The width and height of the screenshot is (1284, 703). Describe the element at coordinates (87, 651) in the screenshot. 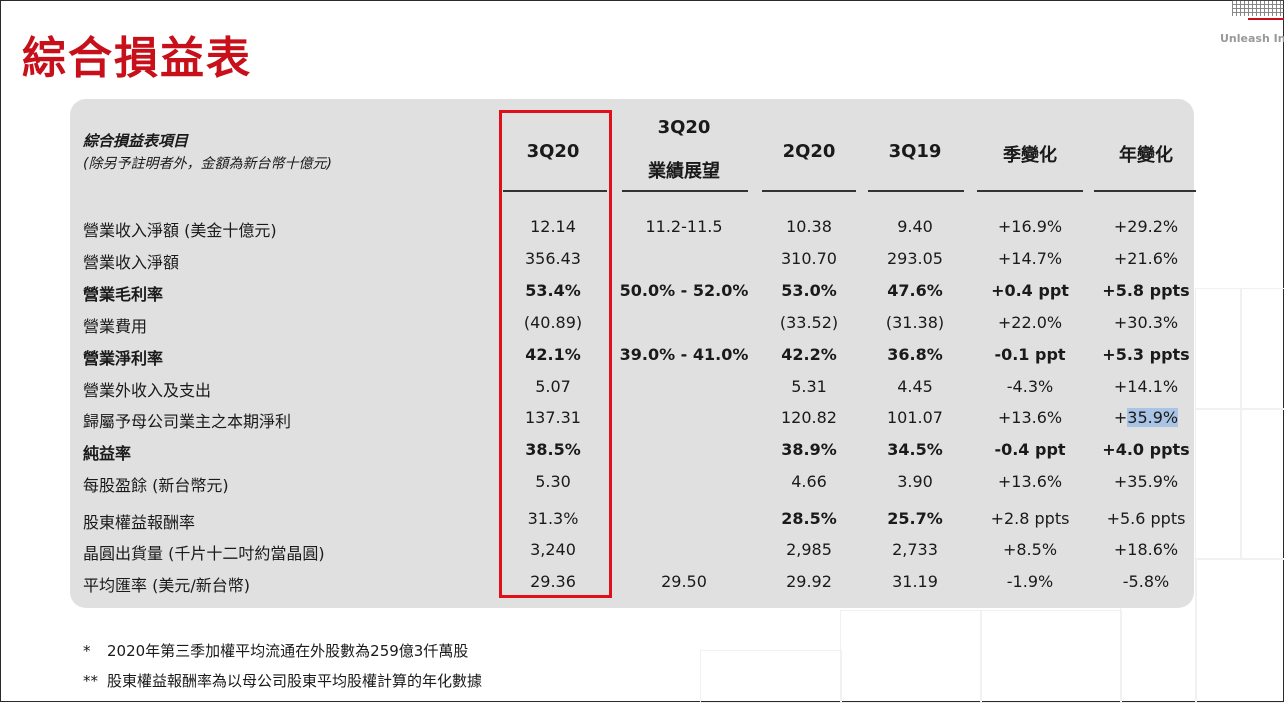

I see `footnote-mark: *` at that location.